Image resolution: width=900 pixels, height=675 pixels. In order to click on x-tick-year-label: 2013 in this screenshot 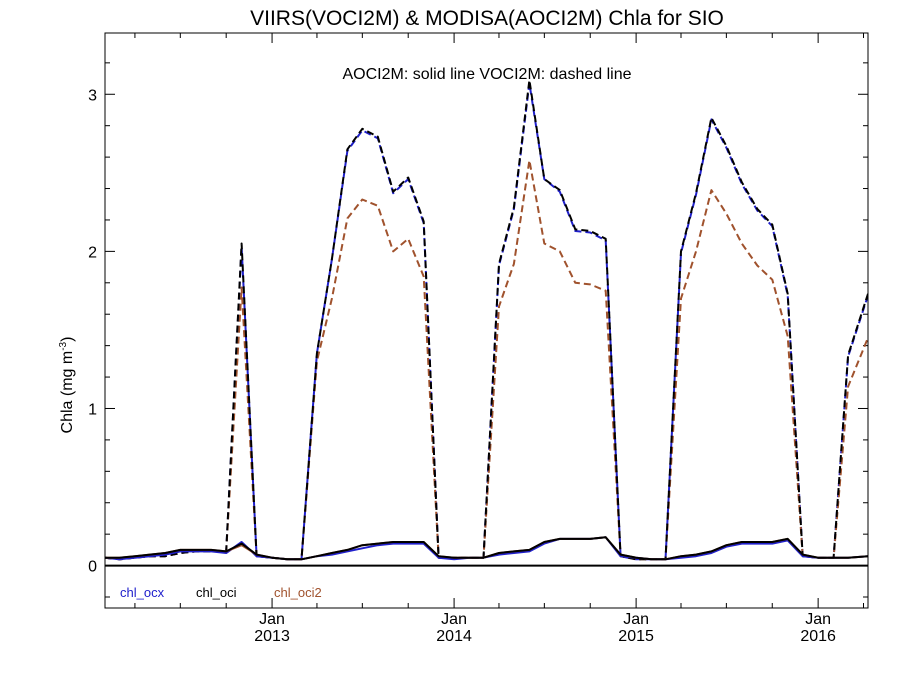, I will do `click(272, 636)`.